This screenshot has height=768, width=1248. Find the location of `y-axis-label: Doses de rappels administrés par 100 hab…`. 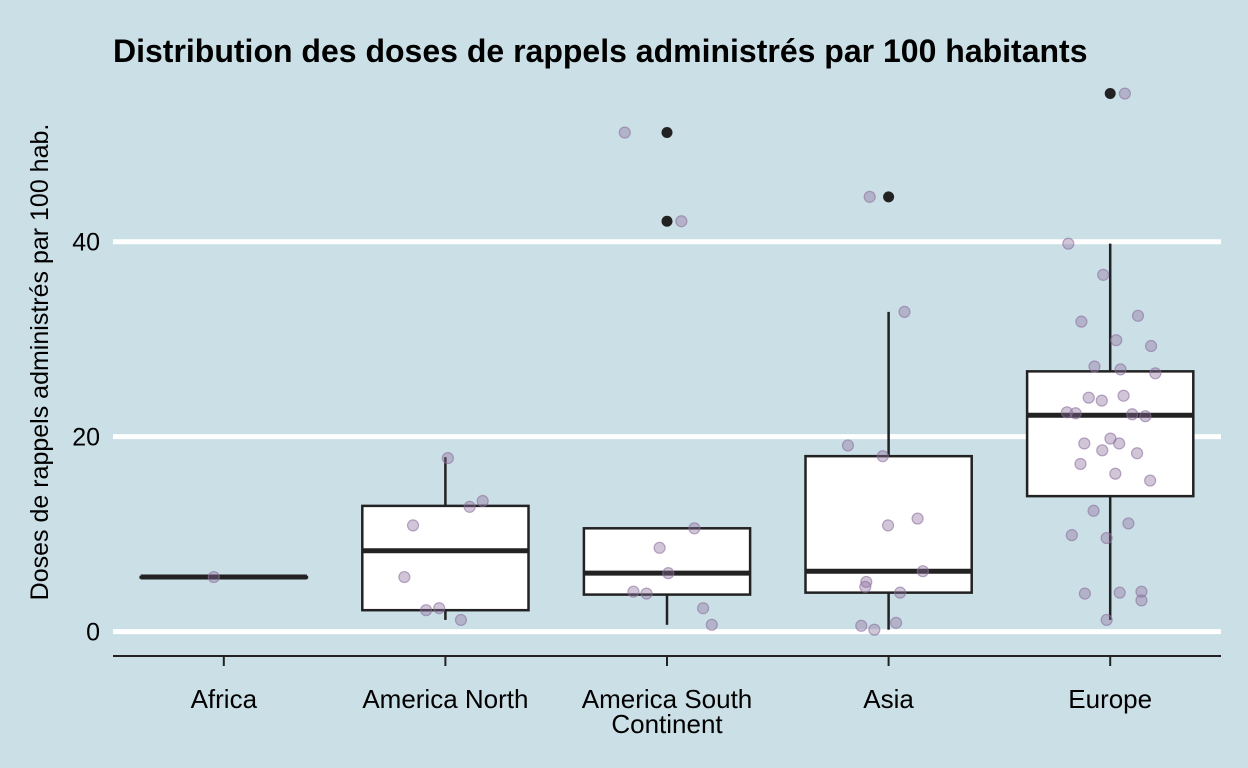

y-axis-label: Doses de rappels administrés par 100 hab… is located at coordinates (40, 362).